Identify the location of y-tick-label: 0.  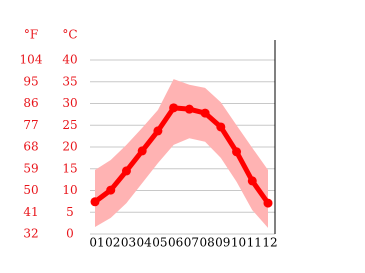
(70, 234).